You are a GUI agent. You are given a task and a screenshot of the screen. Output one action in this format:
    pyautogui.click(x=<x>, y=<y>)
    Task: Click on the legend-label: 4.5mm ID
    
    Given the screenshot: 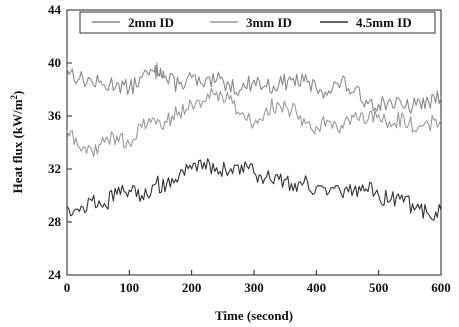 What is the action you would take?
    pyautogui.click(x=384, y=22)
    